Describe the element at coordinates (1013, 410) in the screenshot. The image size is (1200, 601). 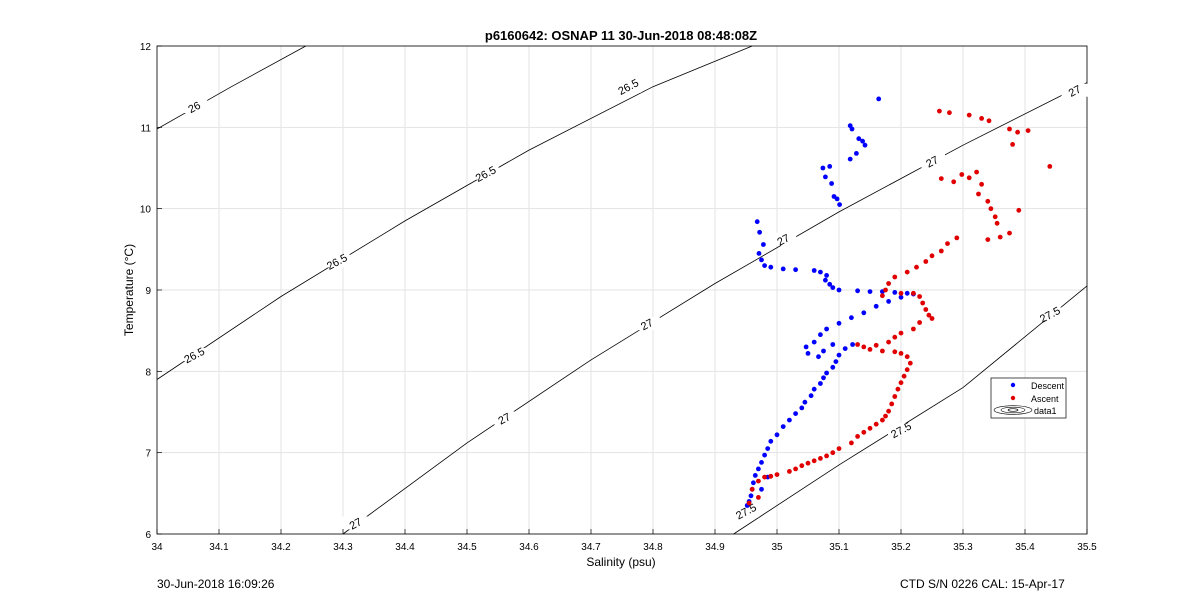
I see `legend-contour-icon` at that location.